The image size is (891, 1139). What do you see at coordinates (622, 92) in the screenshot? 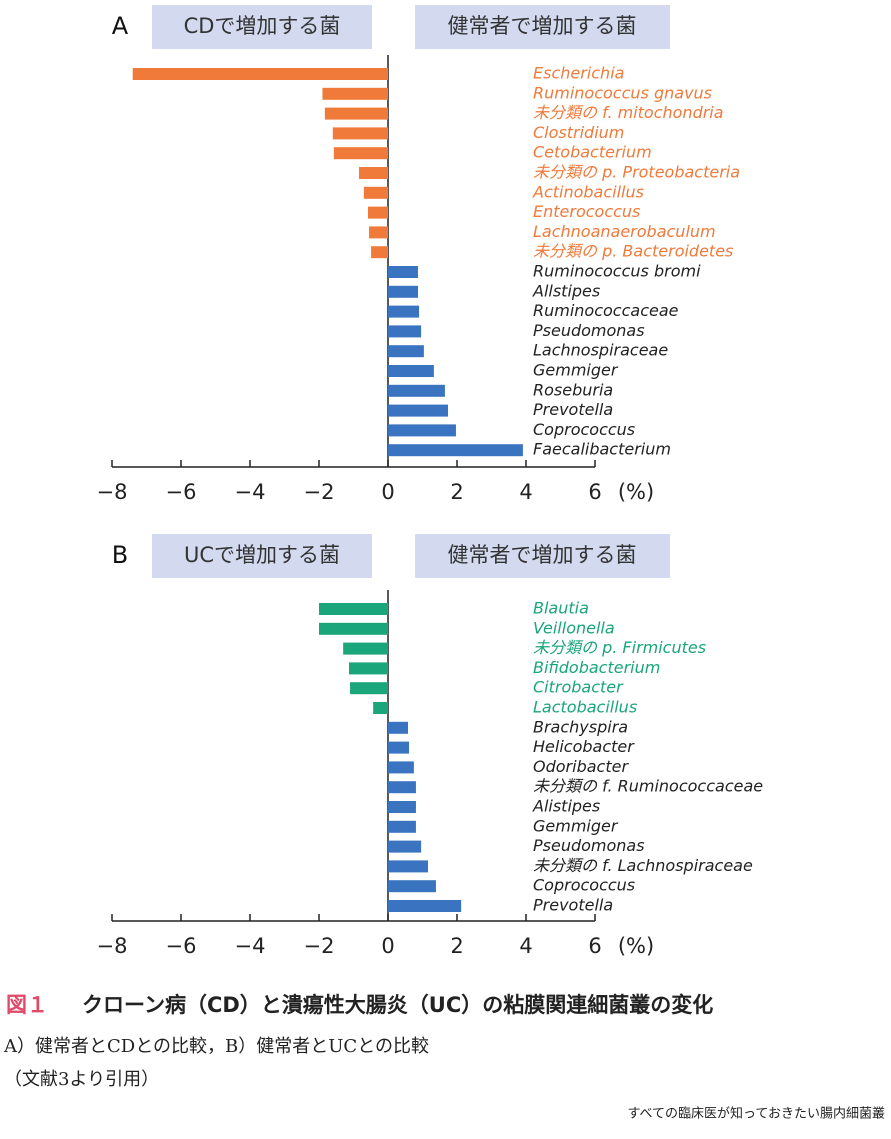
I see `category-label: Ruminococcus gnavus` at bounding box center [622, 92].